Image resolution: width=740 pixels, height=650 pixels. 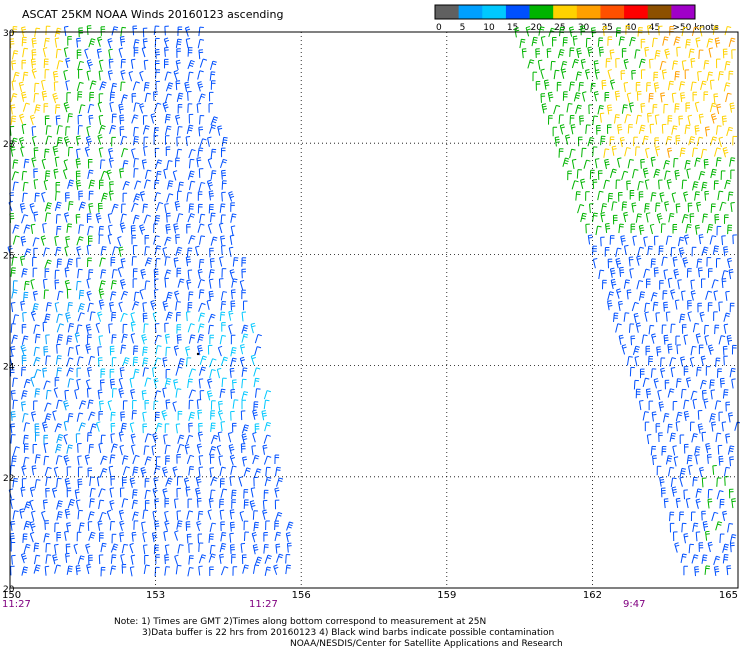 I want to click on time-label-right: 9:47, so click(x=634, y=604).